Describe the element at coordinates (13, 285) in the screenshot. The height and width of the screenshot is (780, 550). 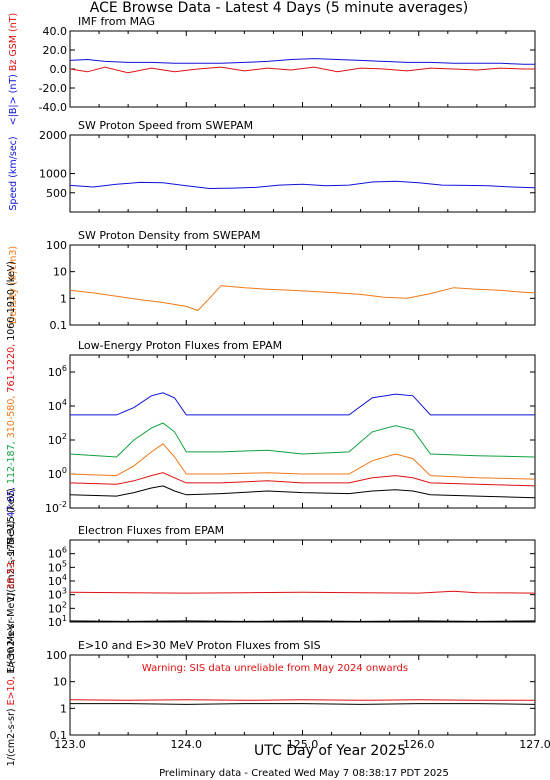
I see `y-axis-label: Density (#/cm3)` at that location.